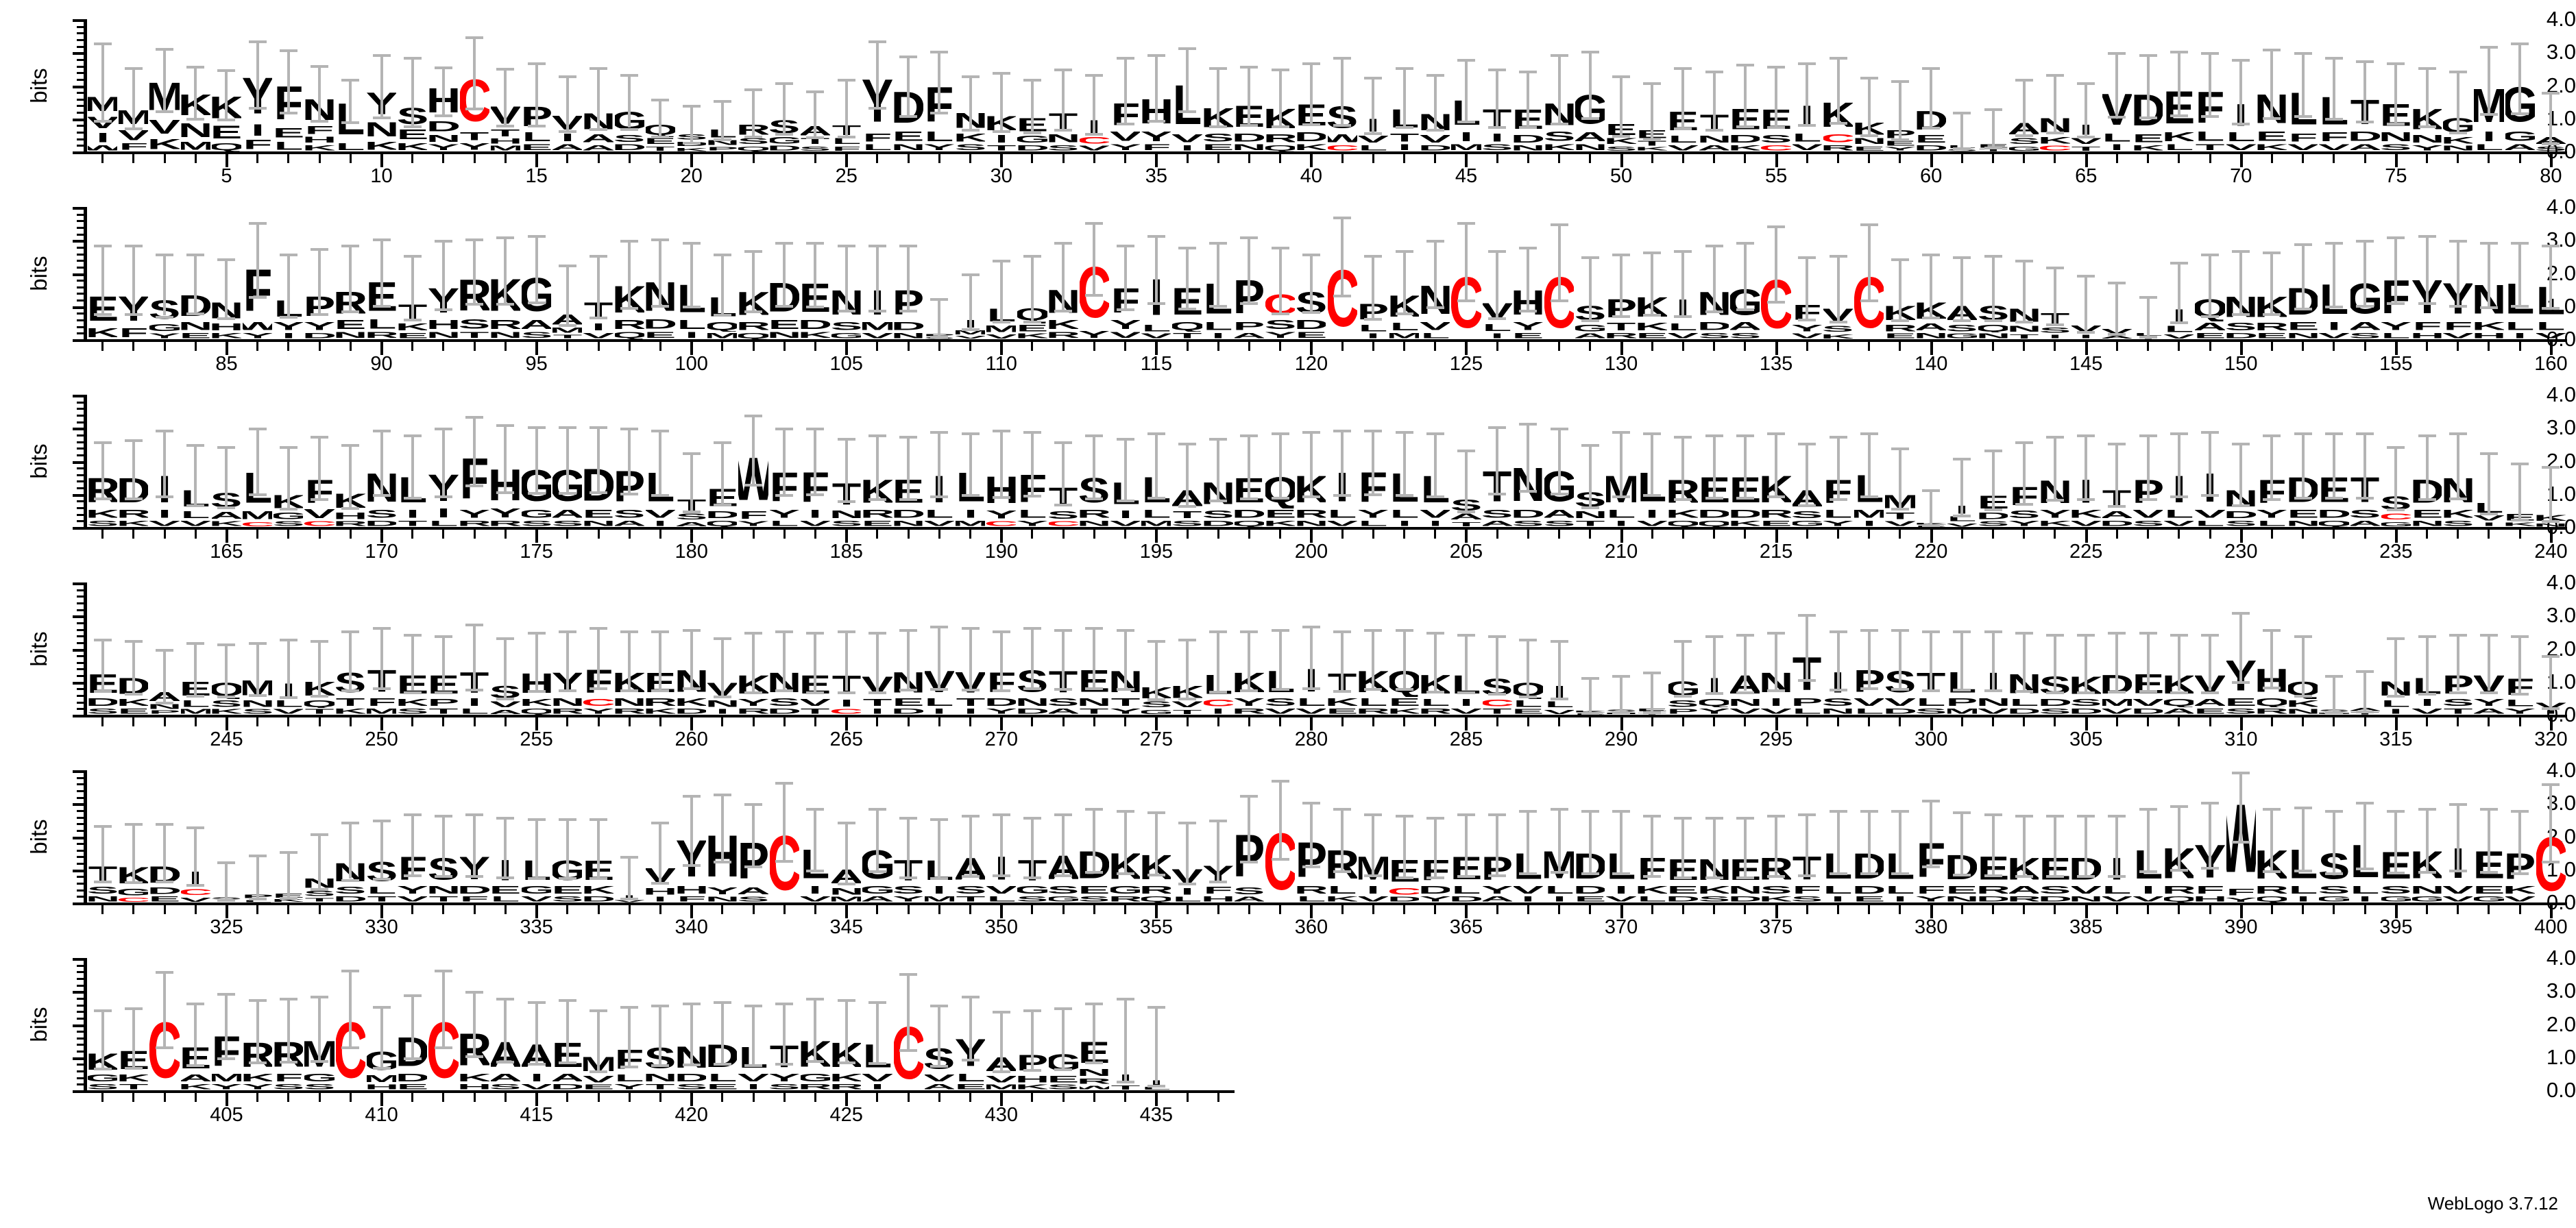  What do you see at coordinates (1497, 523) in the screenshot?
I see `logo-letter: A` at bounding box center [1497, 523].